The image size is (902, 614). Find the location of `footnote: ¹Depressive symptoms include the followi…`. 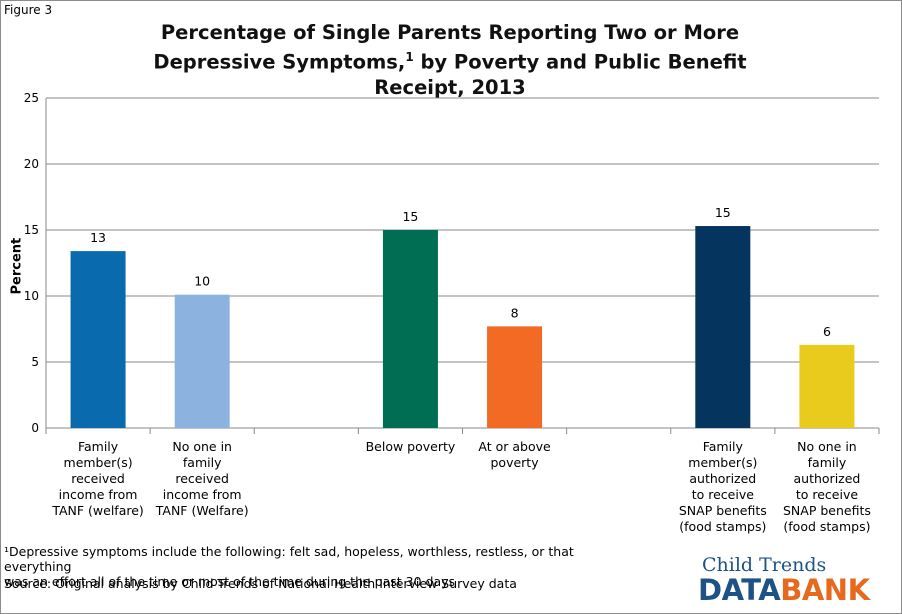

footnote: ¹Depressive symptoms include the followi… is located at coordinates (324, 566).